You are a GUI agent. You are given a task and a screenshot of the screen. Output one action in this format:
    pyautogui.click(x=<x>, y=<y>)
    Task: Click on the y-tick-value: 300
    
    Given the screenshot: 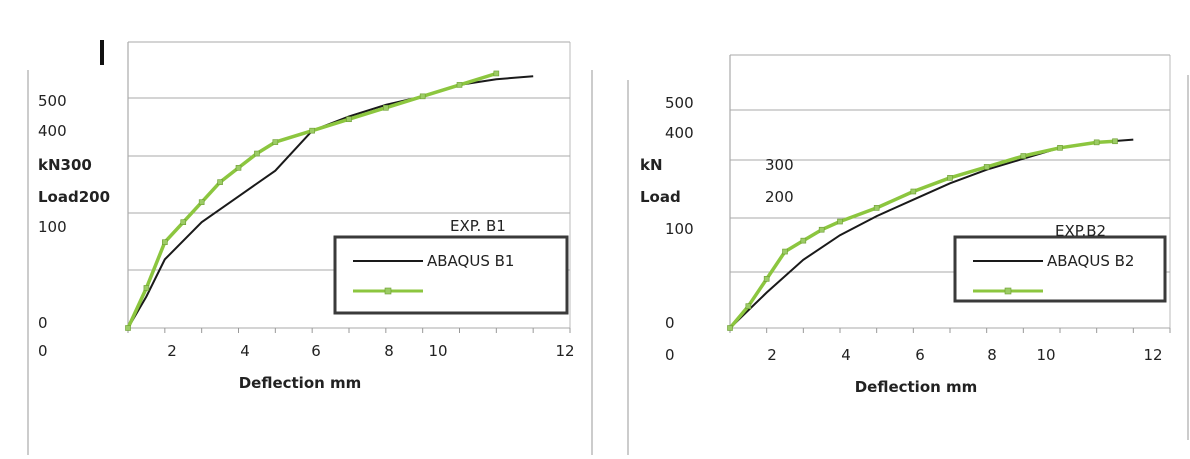 What is the action you would take?
    pyautogui.click(x=76, y=165)
    